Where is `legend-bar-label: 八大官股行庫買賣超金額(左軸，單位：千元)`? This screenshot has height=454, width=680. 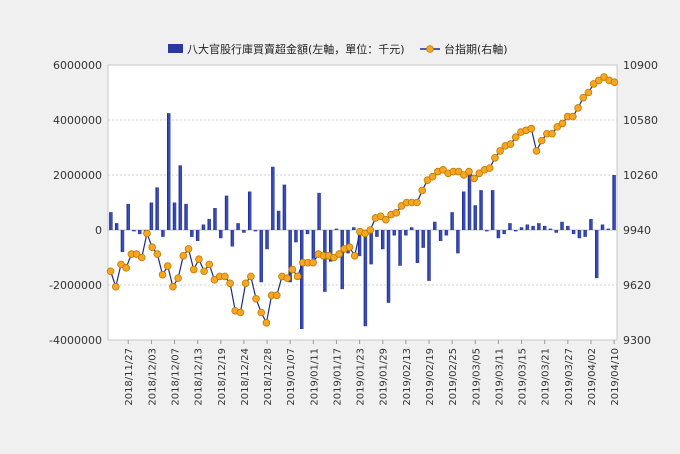 legend-bar-label: 八大官股行庫買賣超金額(左軸，單位：千元) is located at coordinates (296, 49).